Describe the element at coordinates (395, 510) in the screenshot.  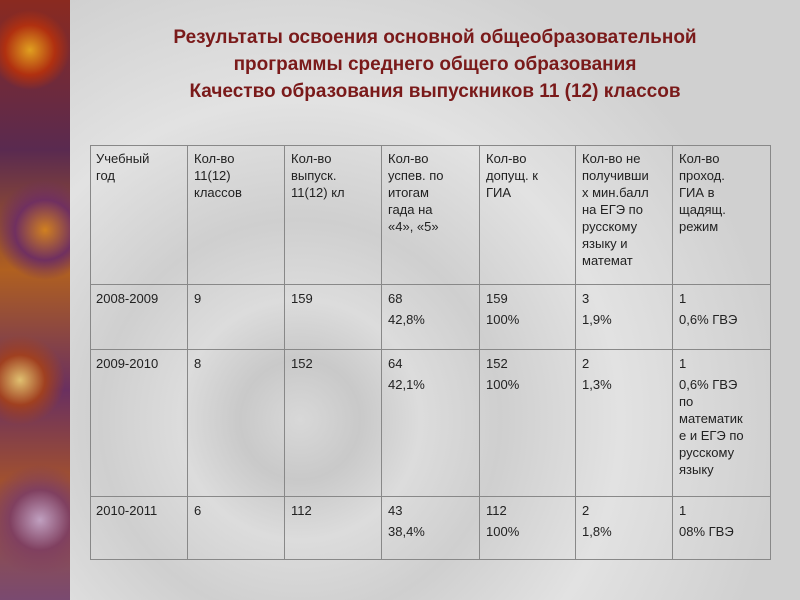
I see `cell-line: 43` at that location.